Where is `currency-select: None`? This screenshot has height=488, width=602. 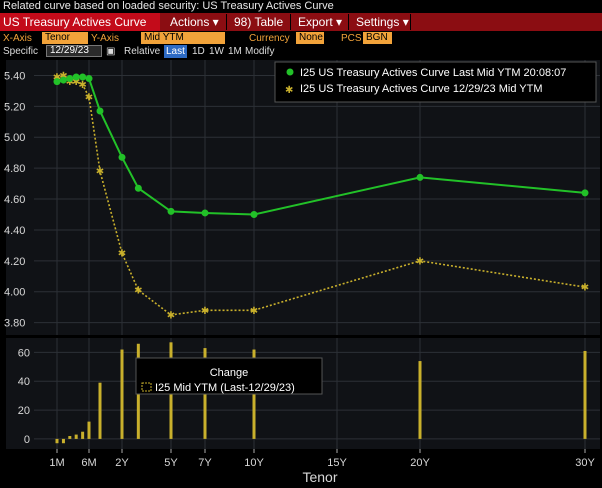 currency-select: None is located at coordinates (310, 38).